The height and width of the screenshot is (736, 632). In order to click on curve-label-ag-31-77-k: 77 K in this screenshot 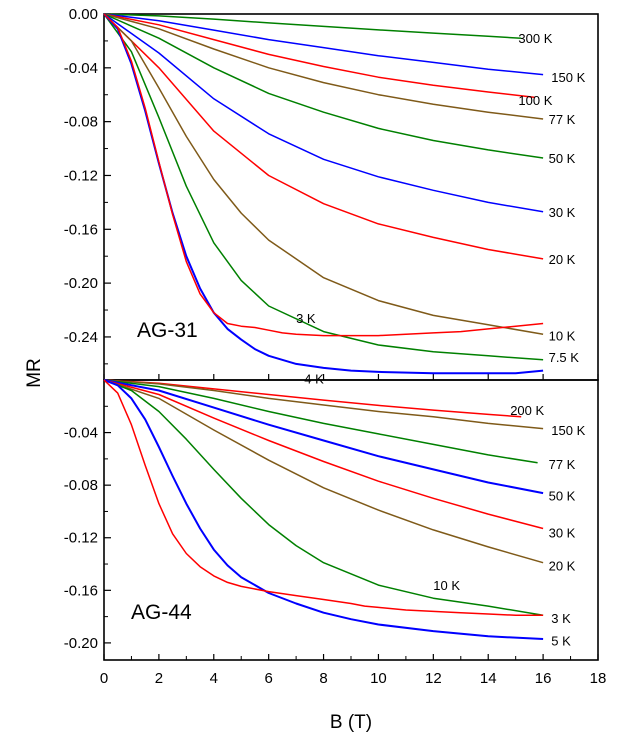, I will do `click(562, 119)`.